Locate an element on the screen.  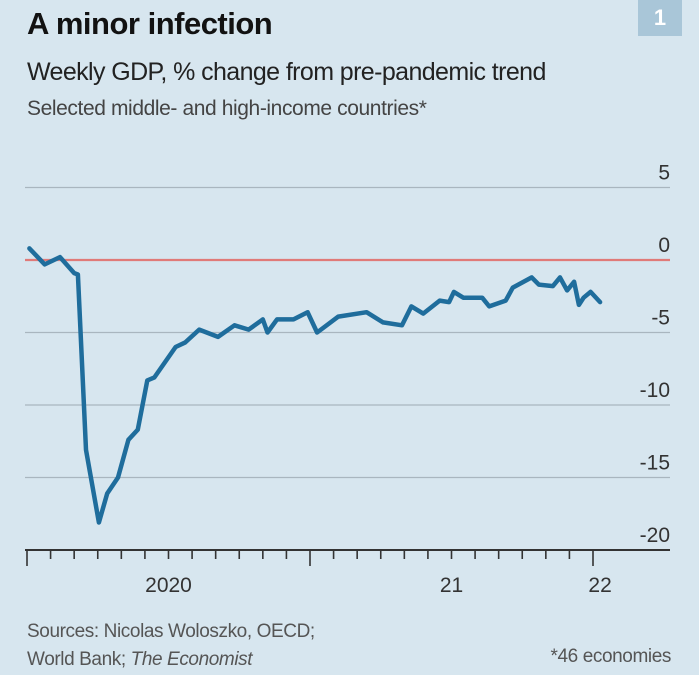
sources-publication: The Economist is located at coordinates (191, 659).